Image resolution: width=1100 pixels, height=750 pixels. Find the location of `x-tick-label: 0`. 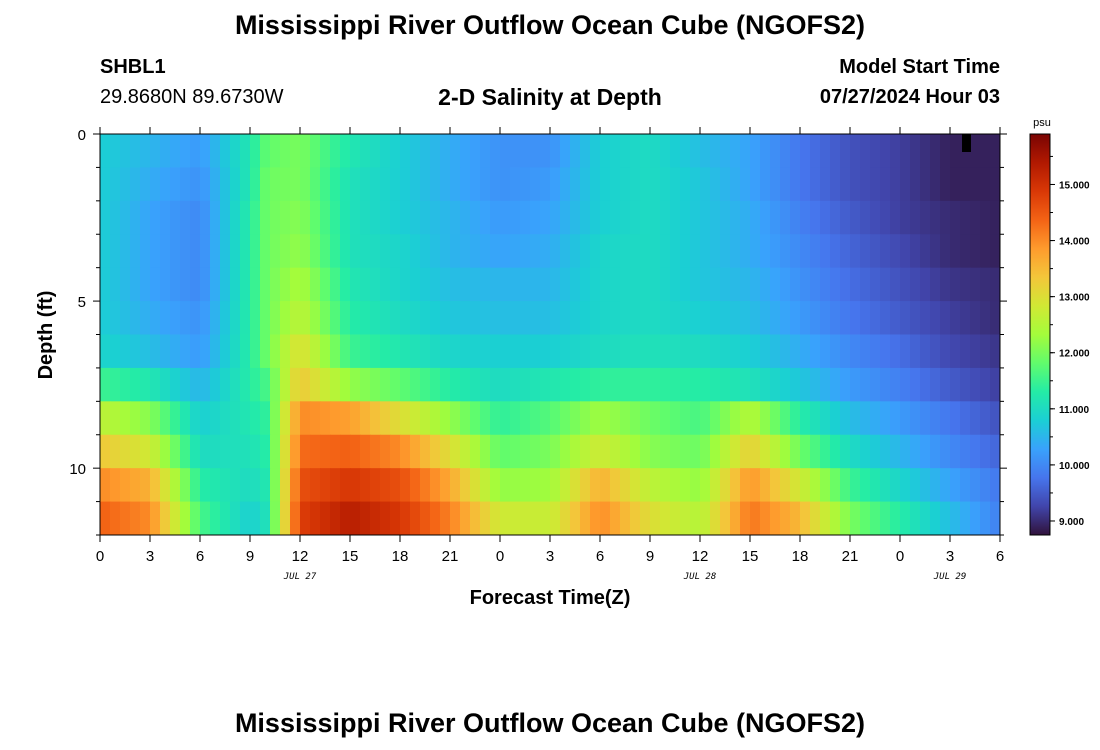

x-tick-label: 0 is located at coordinates (100, 556).